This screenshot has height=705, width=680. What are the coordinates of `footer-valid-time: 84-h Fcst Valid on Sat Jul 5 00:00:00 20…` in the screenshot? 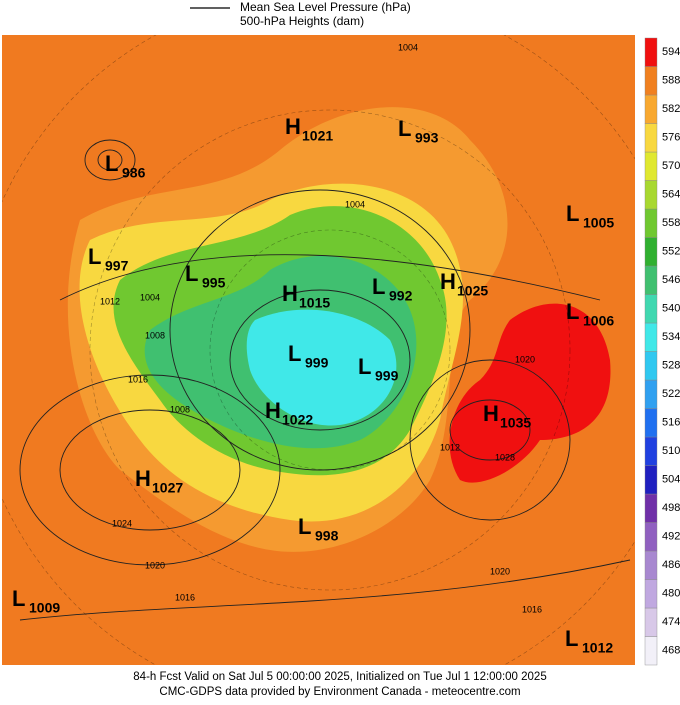 It's located at (339, 677).